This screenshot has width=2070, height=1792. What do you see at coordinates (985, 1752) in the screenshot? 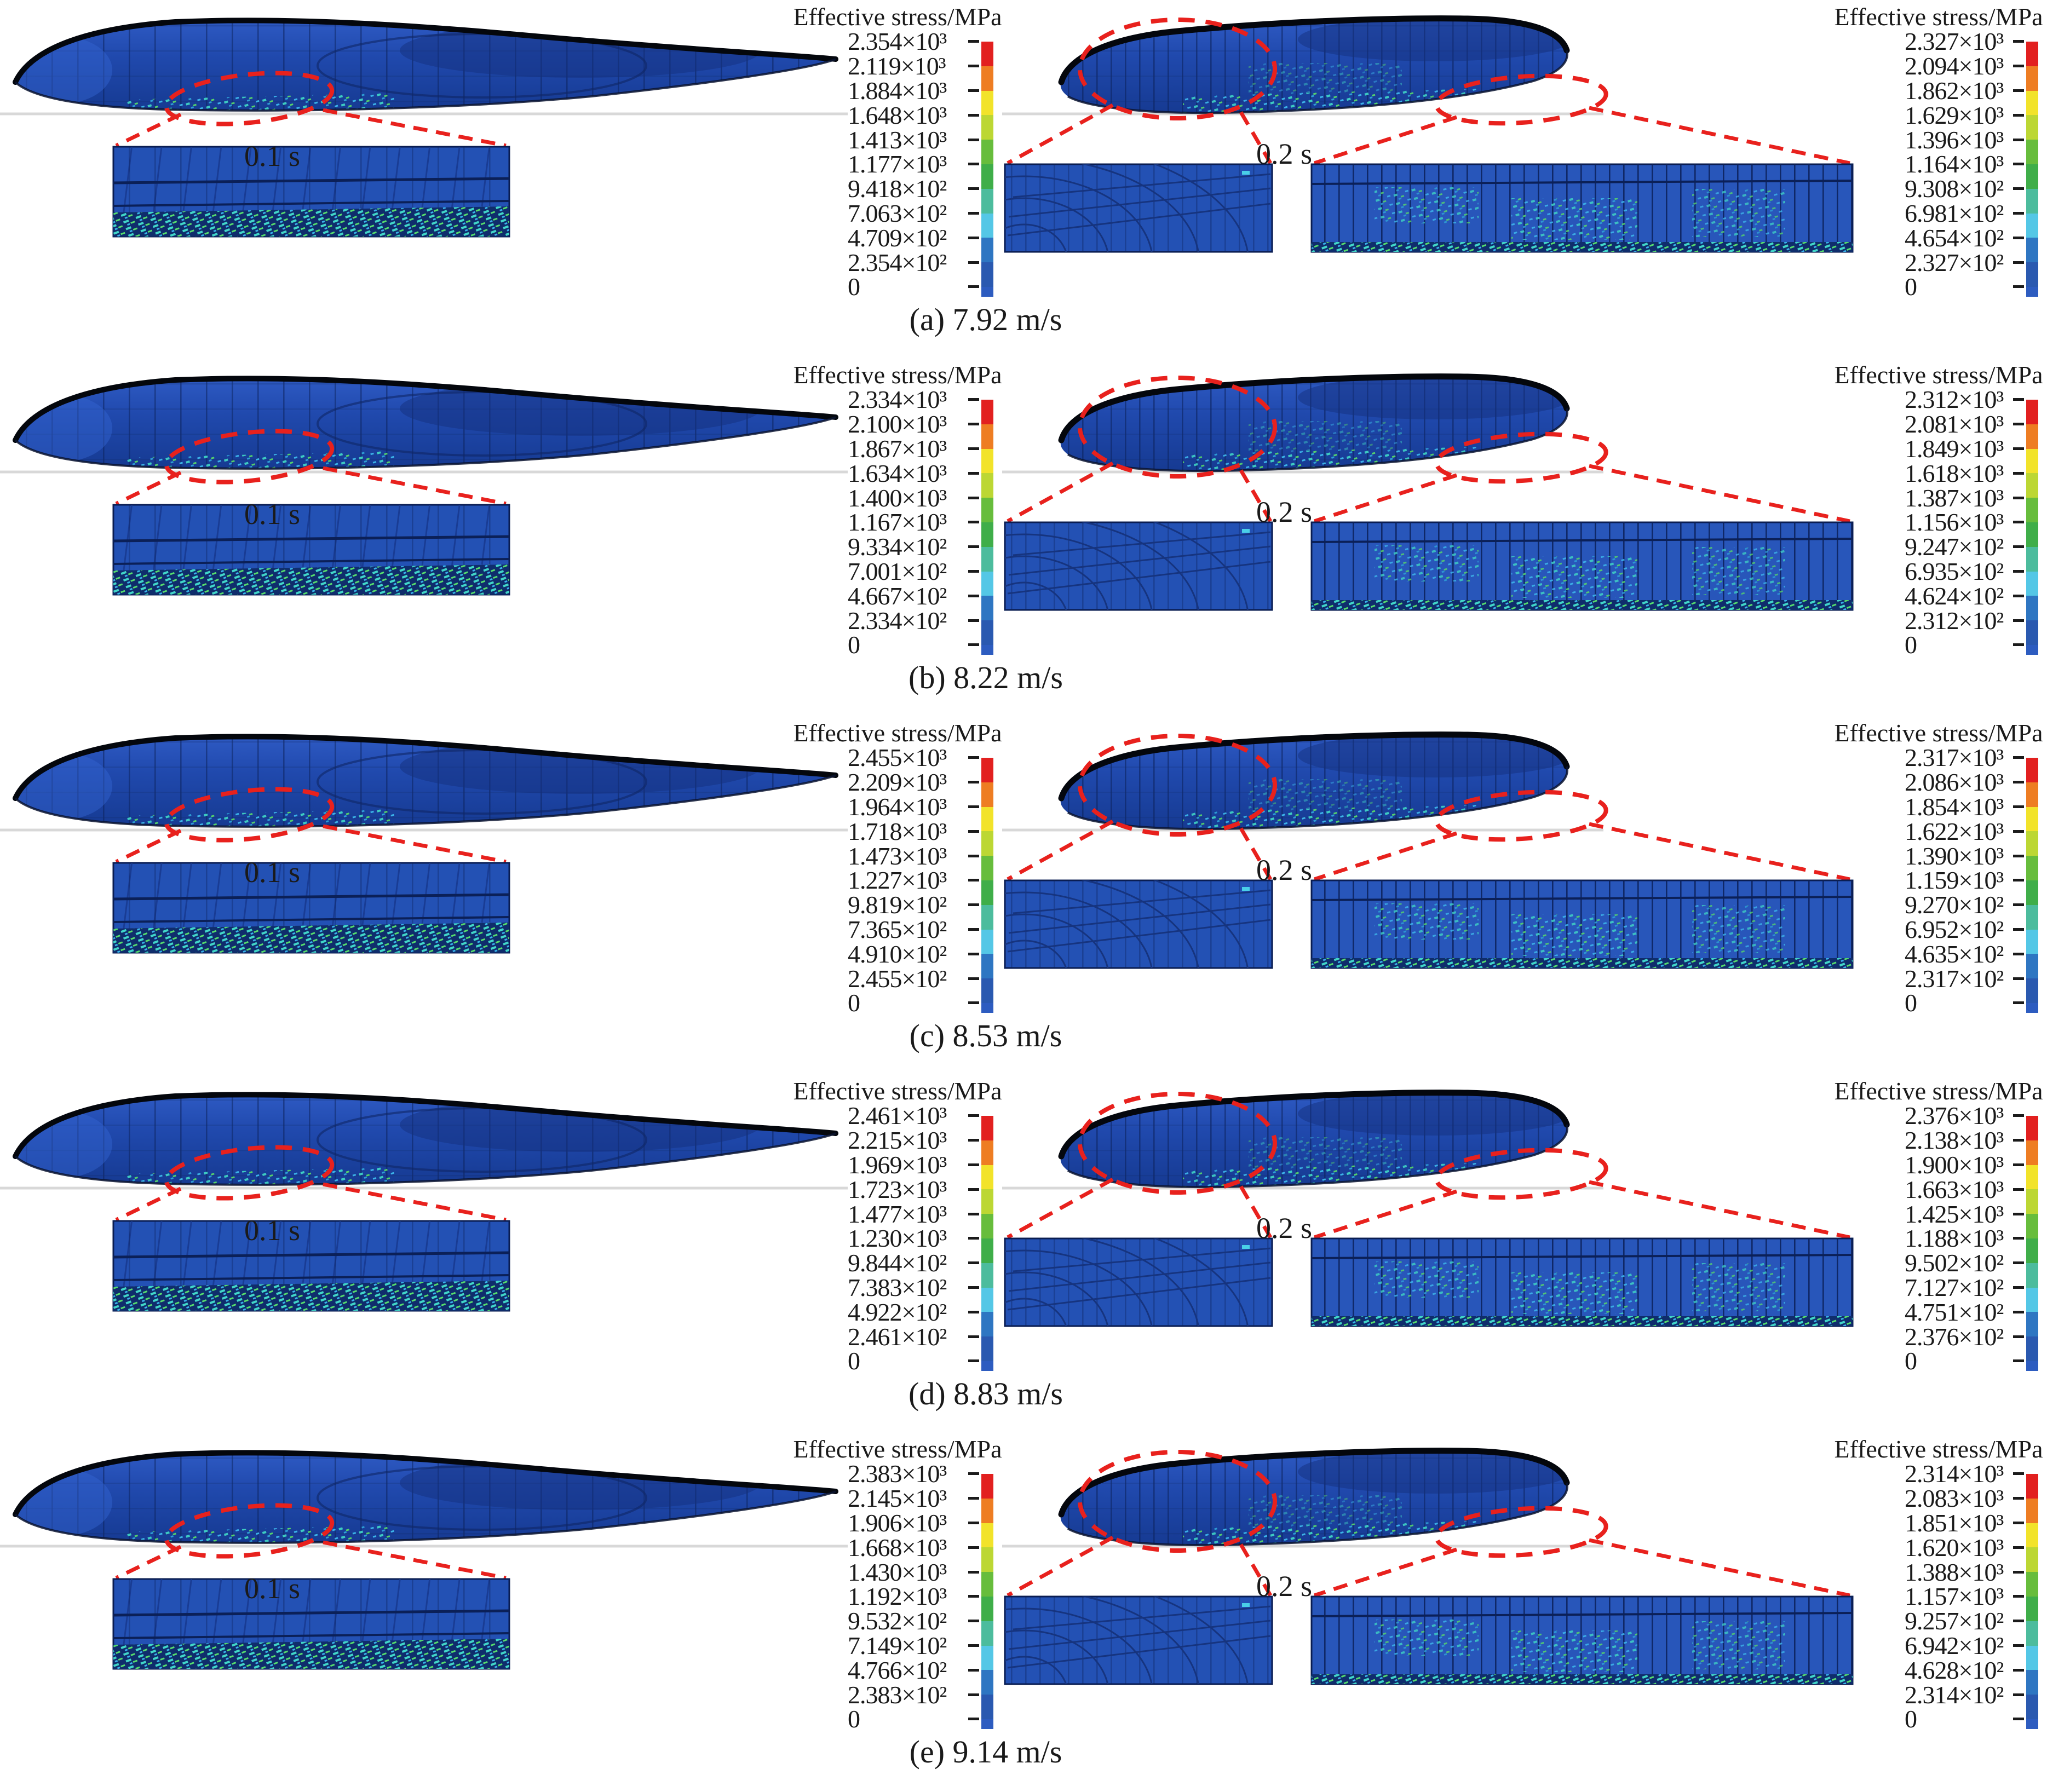
I see `row-caption: (e) 9.14 m/s` at bounding box center [985, 1752].